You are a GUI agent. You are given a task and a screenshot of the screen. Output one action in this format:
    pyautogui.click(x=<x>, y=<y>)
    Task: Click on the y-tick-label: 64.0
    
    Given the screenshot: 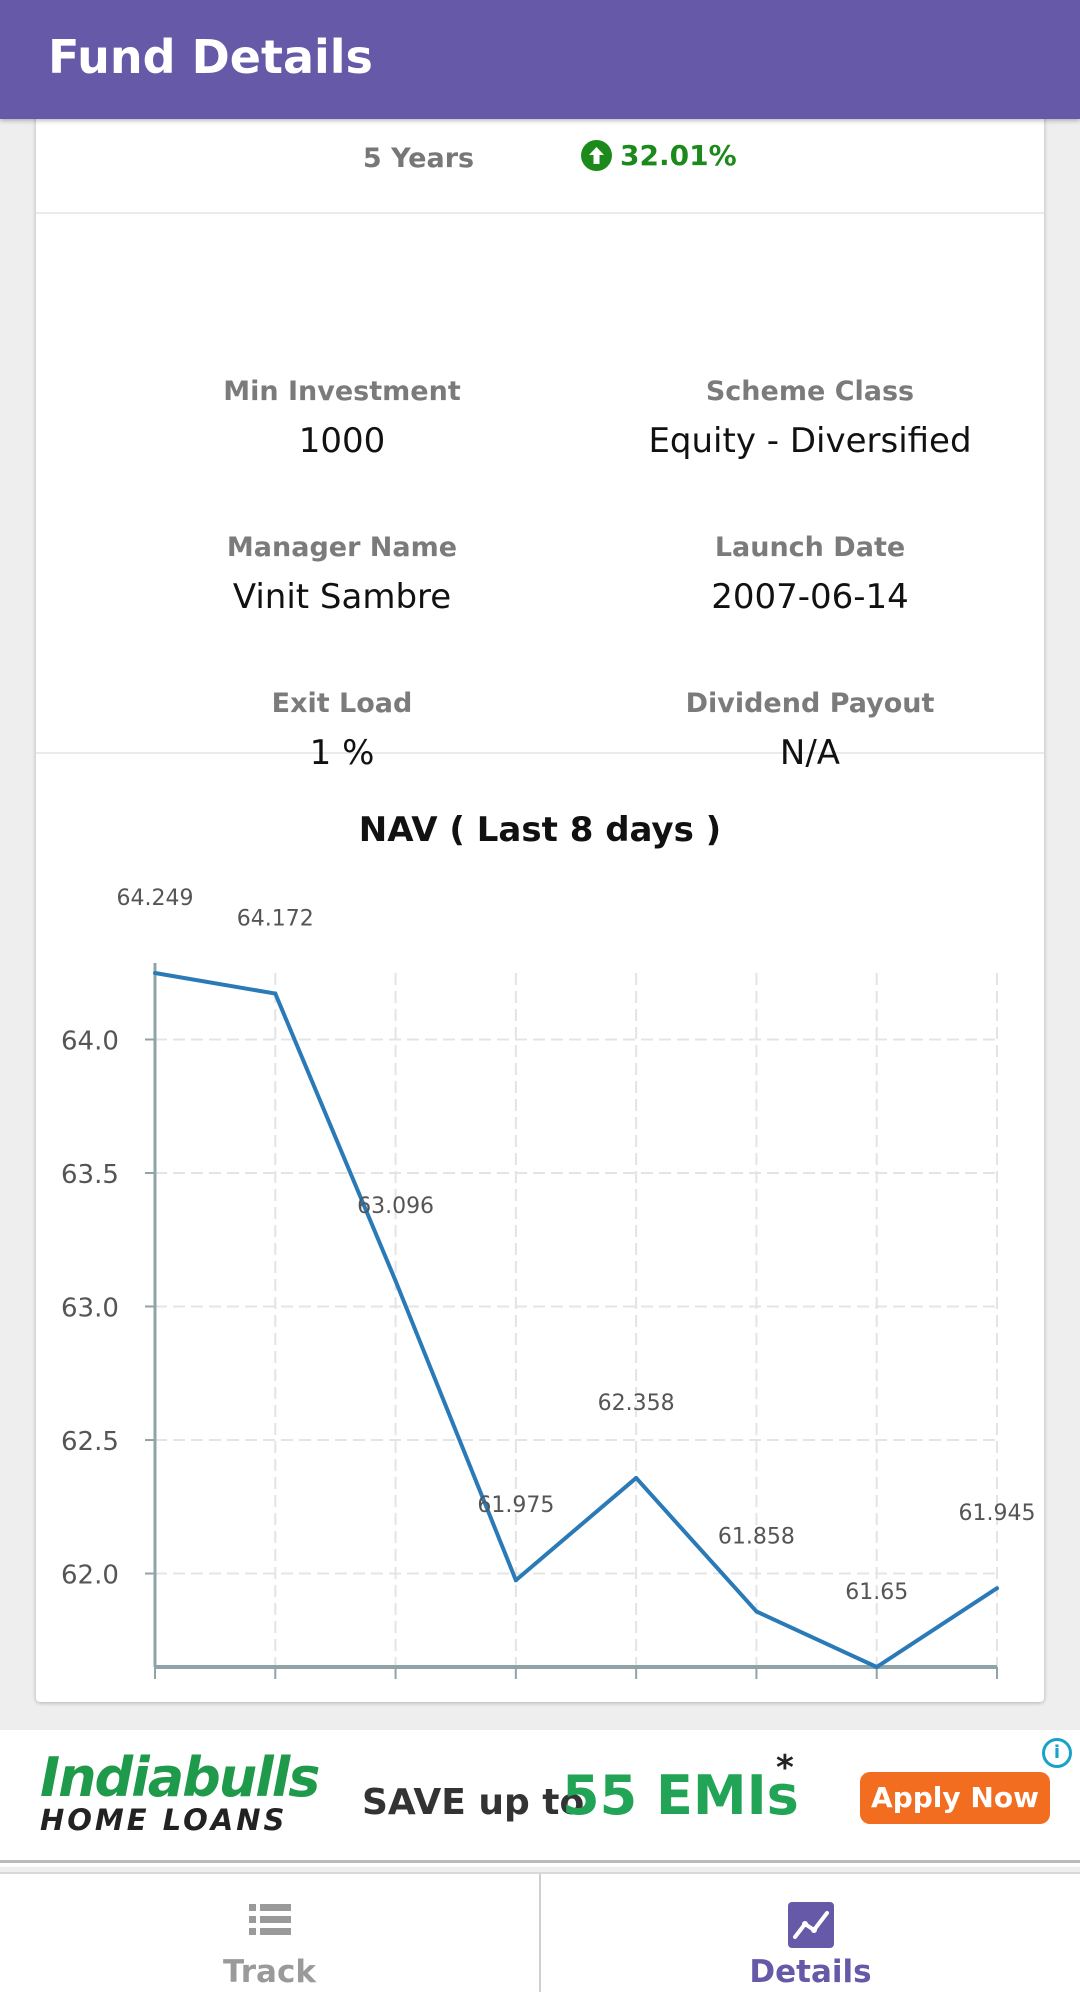 What is the action you would take?
    pyautogui.click(x=90, y=1041)
    